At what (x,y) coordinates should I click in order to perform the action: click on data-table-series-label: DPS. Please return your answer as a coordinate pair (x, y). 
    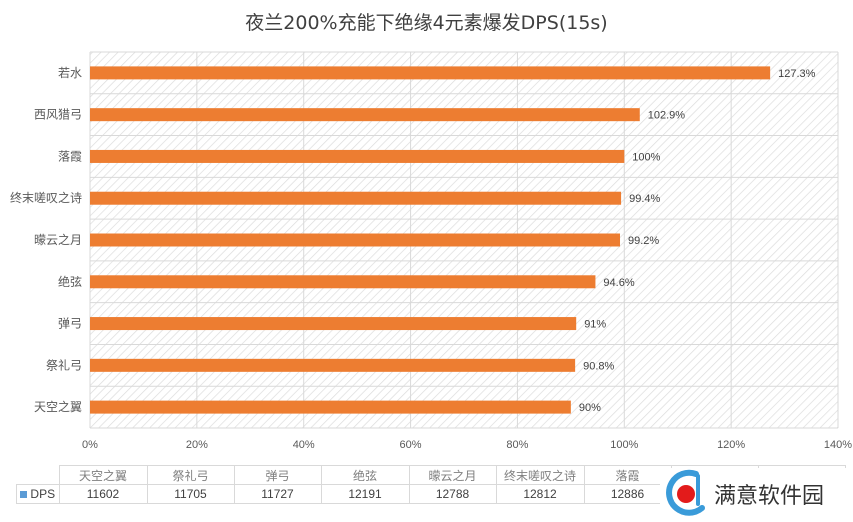
    Looking at the image, I should click on (38, 494).